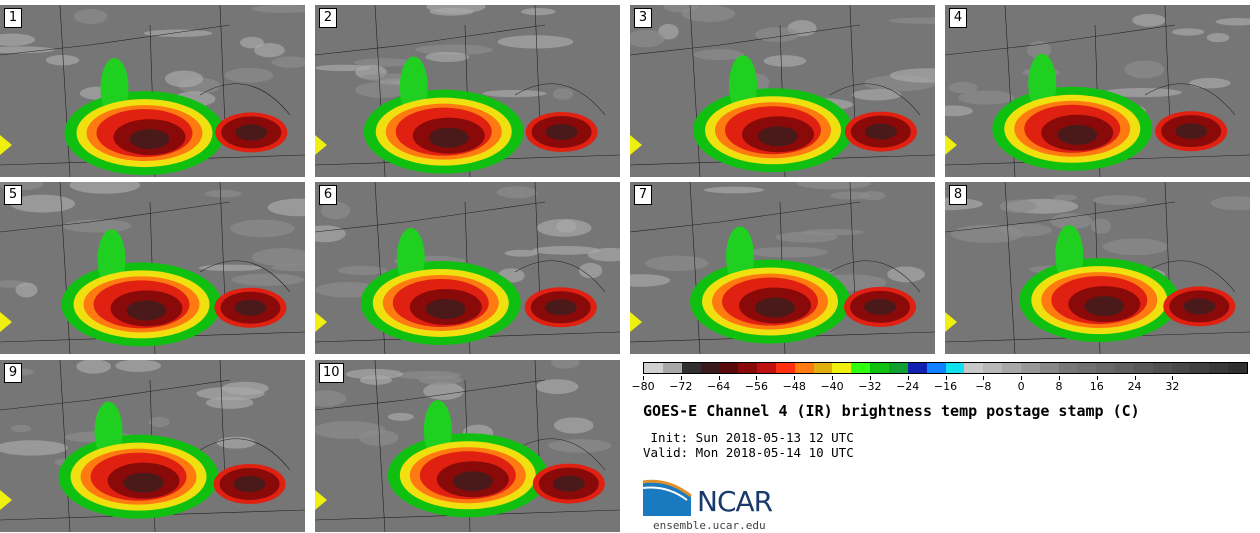 The image size is (1260, 533). What do you see at coordinates (13, 373) in the screenshot?
I see `panel-number-label: 9` at bounding box center [13, 373].